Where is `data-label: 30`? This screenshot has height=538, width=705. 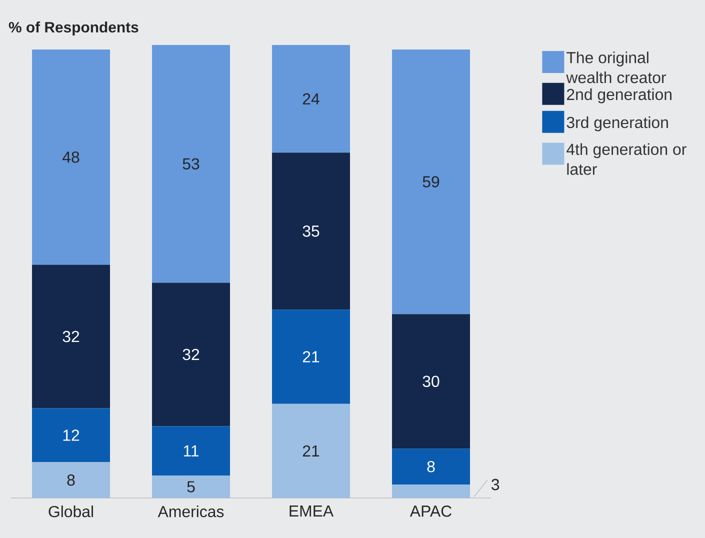 data-label: 30 is located at coordinates (431, 382).